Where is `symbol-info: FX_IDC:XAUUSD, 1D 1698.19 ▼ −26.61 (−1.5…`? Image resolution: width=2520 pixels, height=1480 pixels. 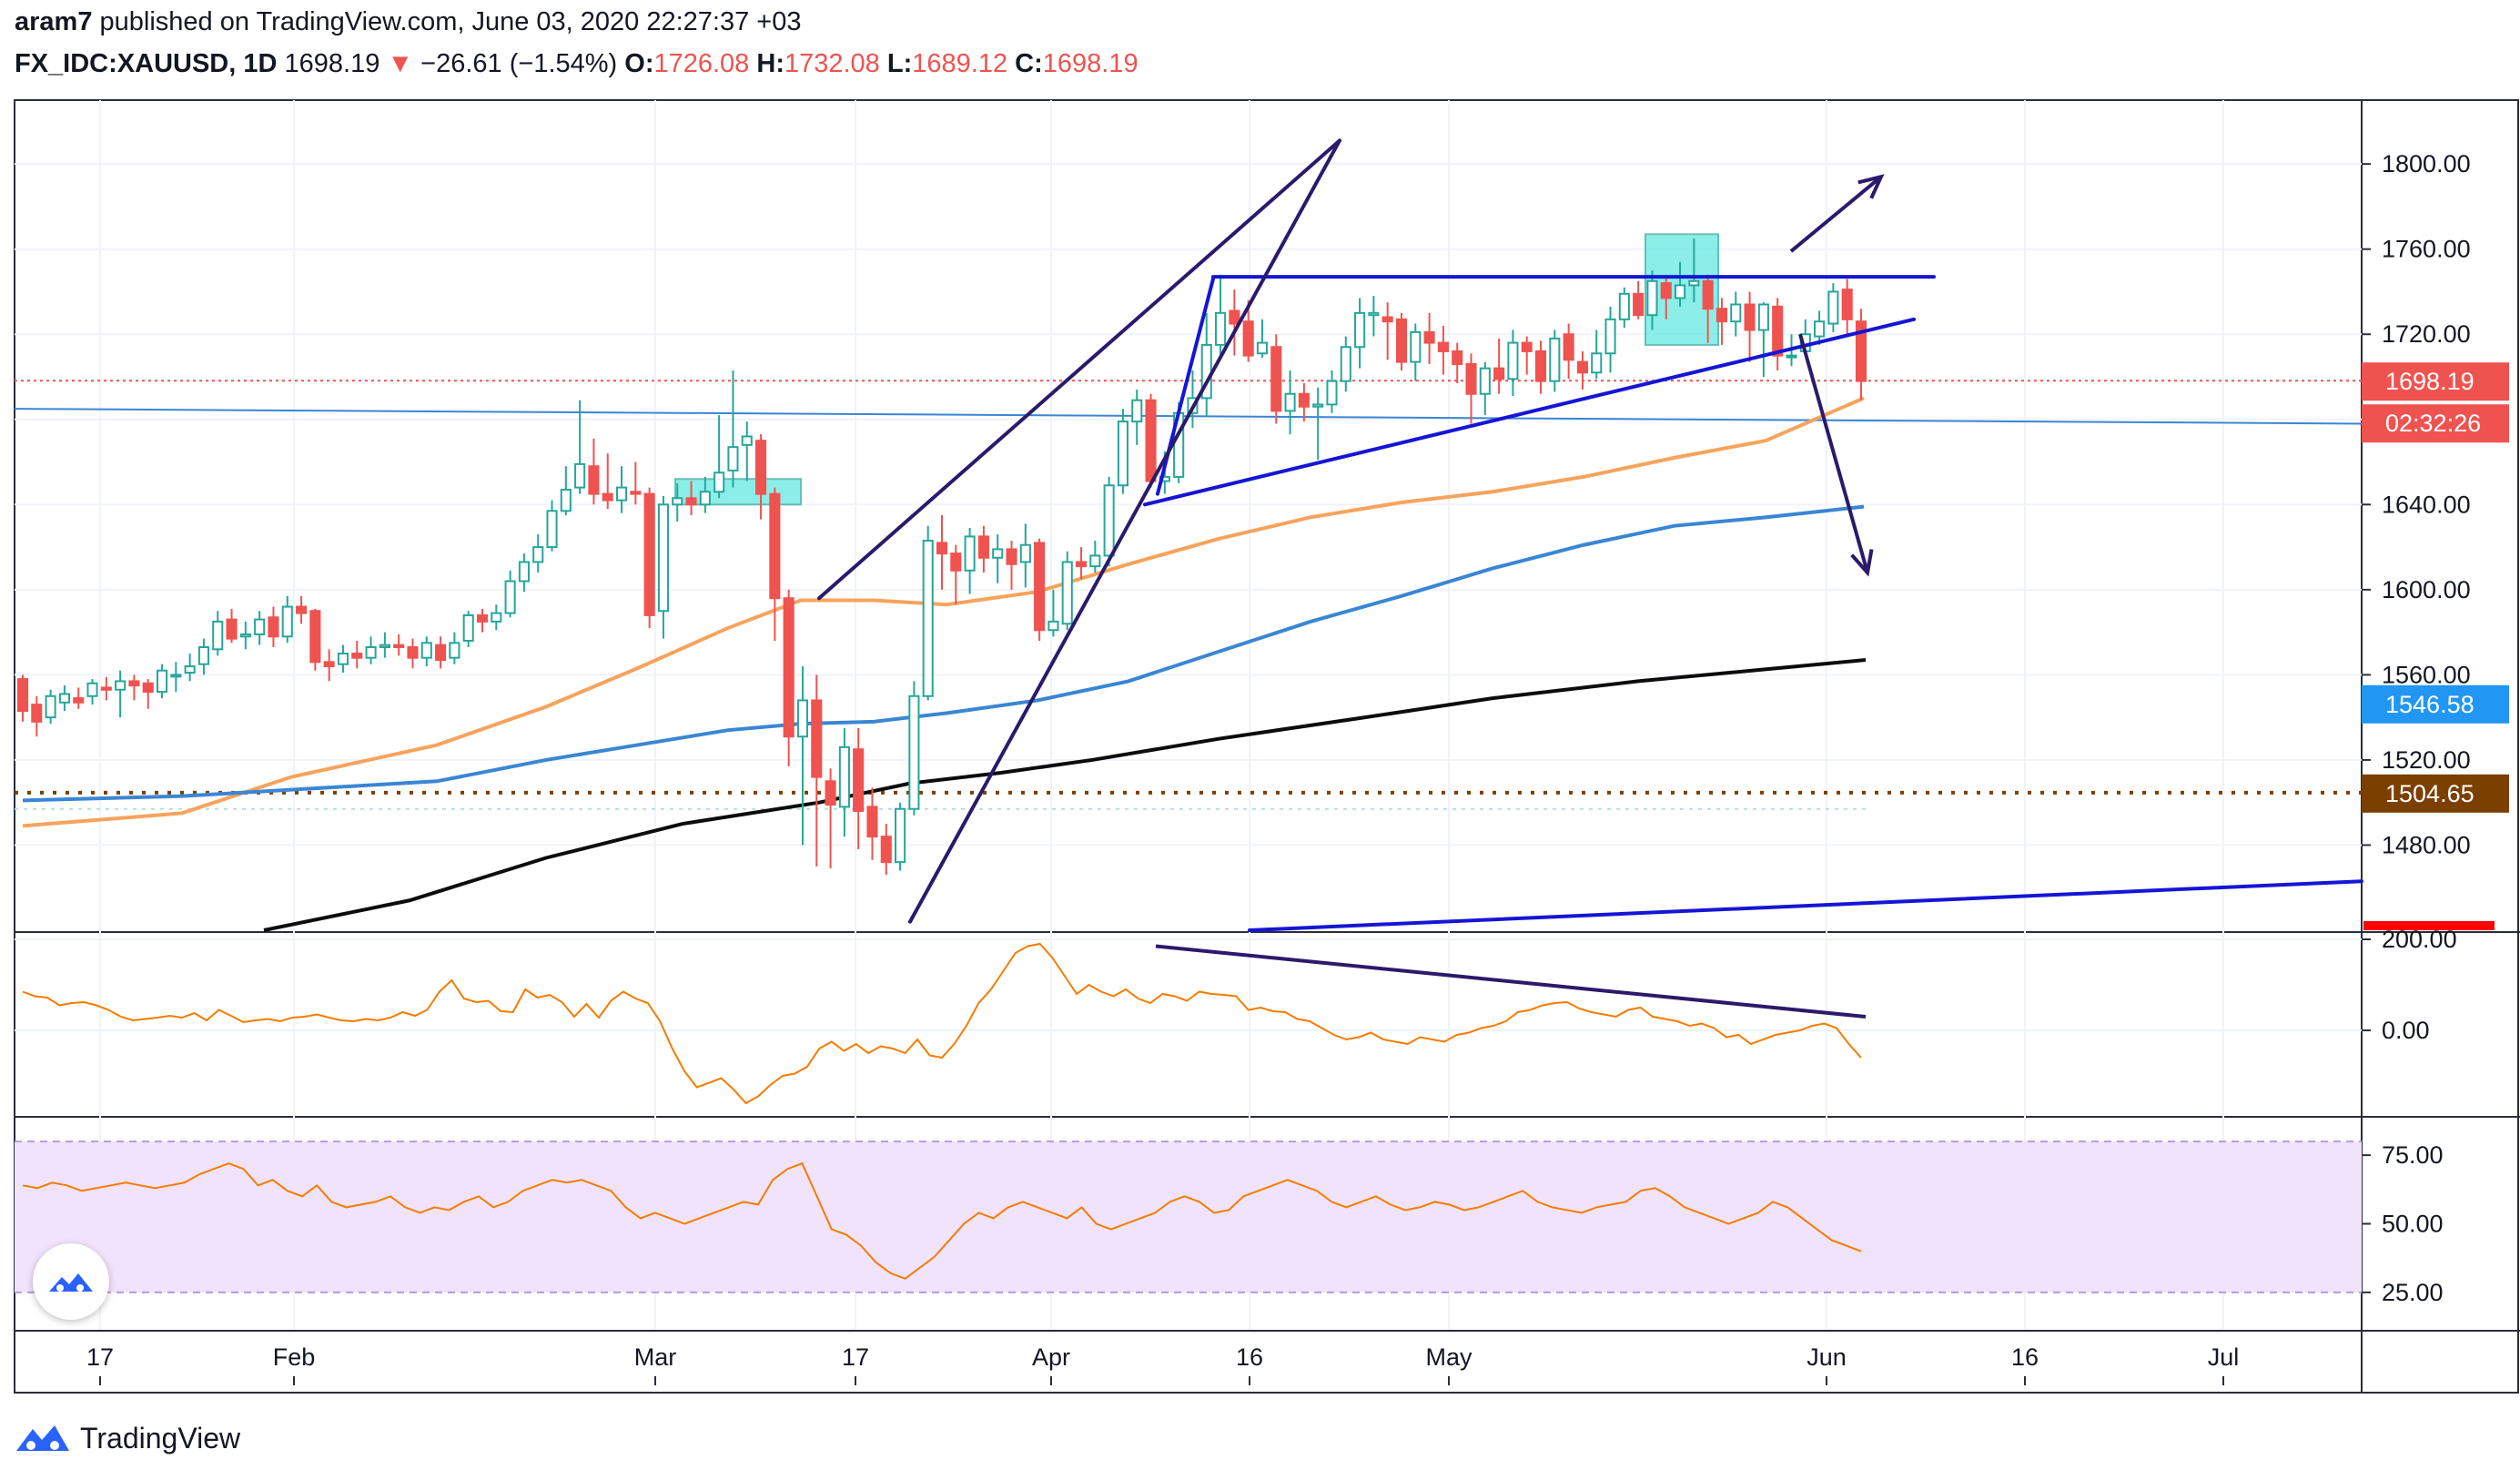 symbol-info: FX_IDC:XAUUSD, 1D 1698.19 ▼ −26.61 (−1.5… is located at coordinates (577, 64).